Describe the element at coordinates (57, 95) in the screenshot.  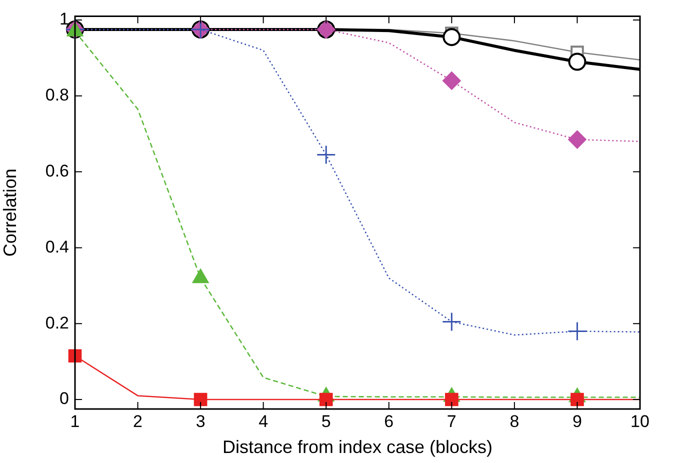
I see `y-tick-label: 0.8` at that location.